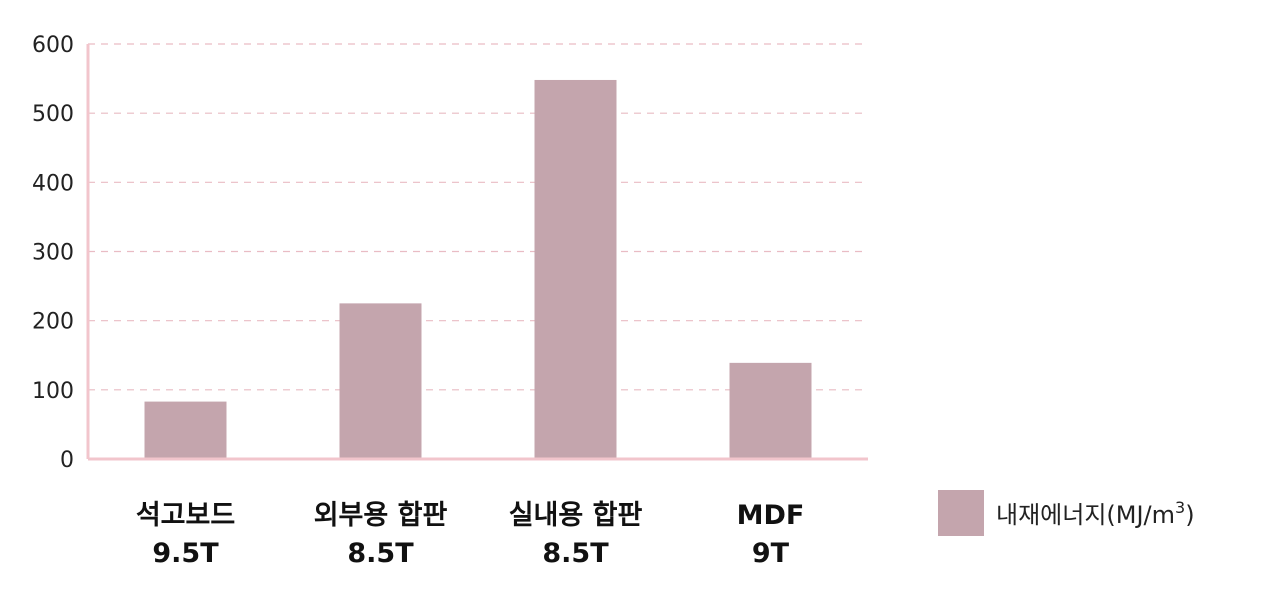  I want to click on legend: 내재에너지(MJ/m3), so click(1066, 513).